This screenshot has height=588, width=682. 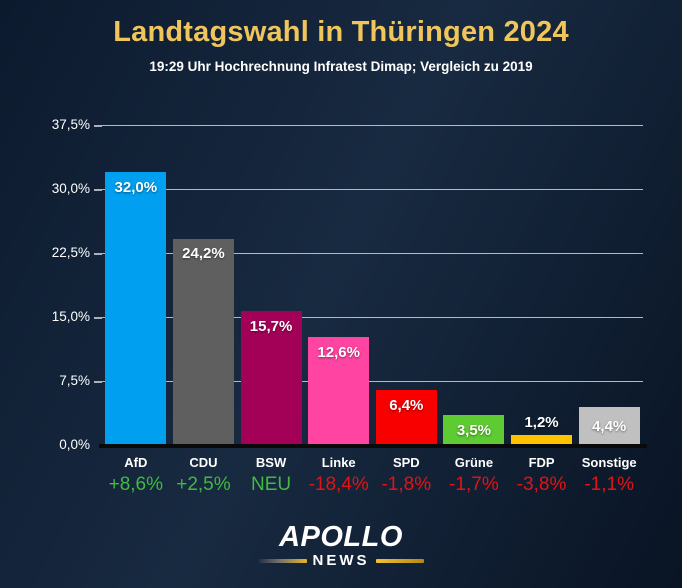 I want to click on bar-value-label: 6,4%, so click(x=406, y=406).